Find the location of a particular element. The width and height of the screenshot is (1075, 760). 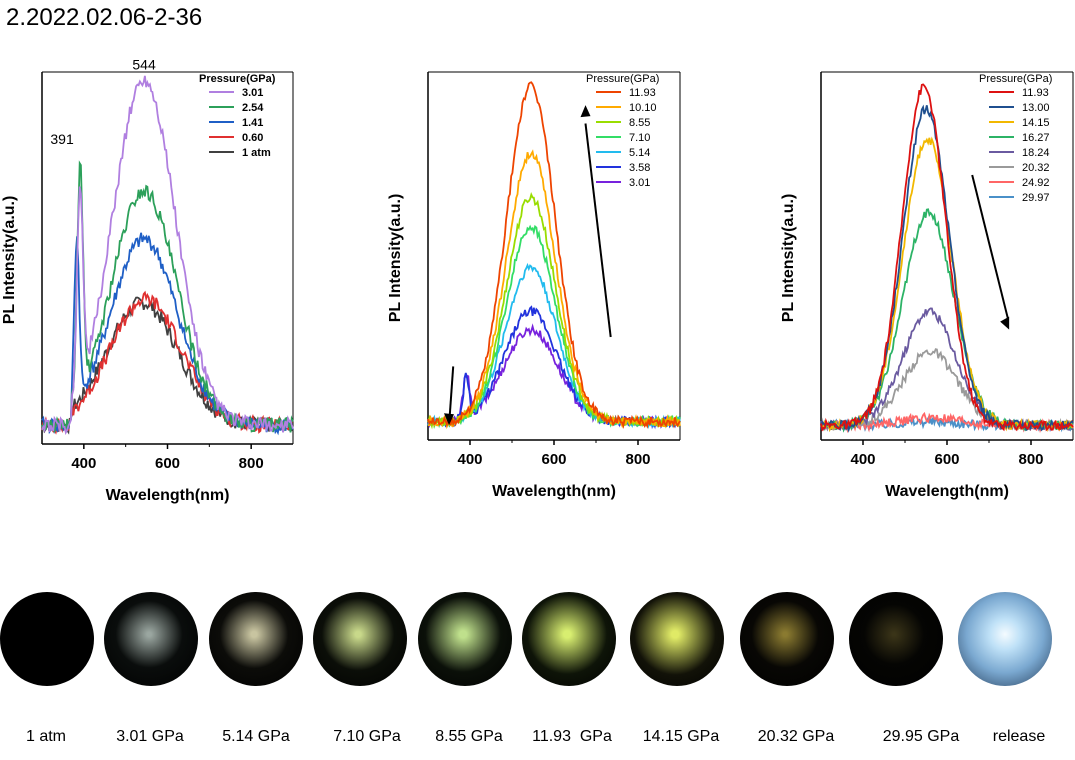

legend-label: 13.00 is located at coordinates (1036, 108).